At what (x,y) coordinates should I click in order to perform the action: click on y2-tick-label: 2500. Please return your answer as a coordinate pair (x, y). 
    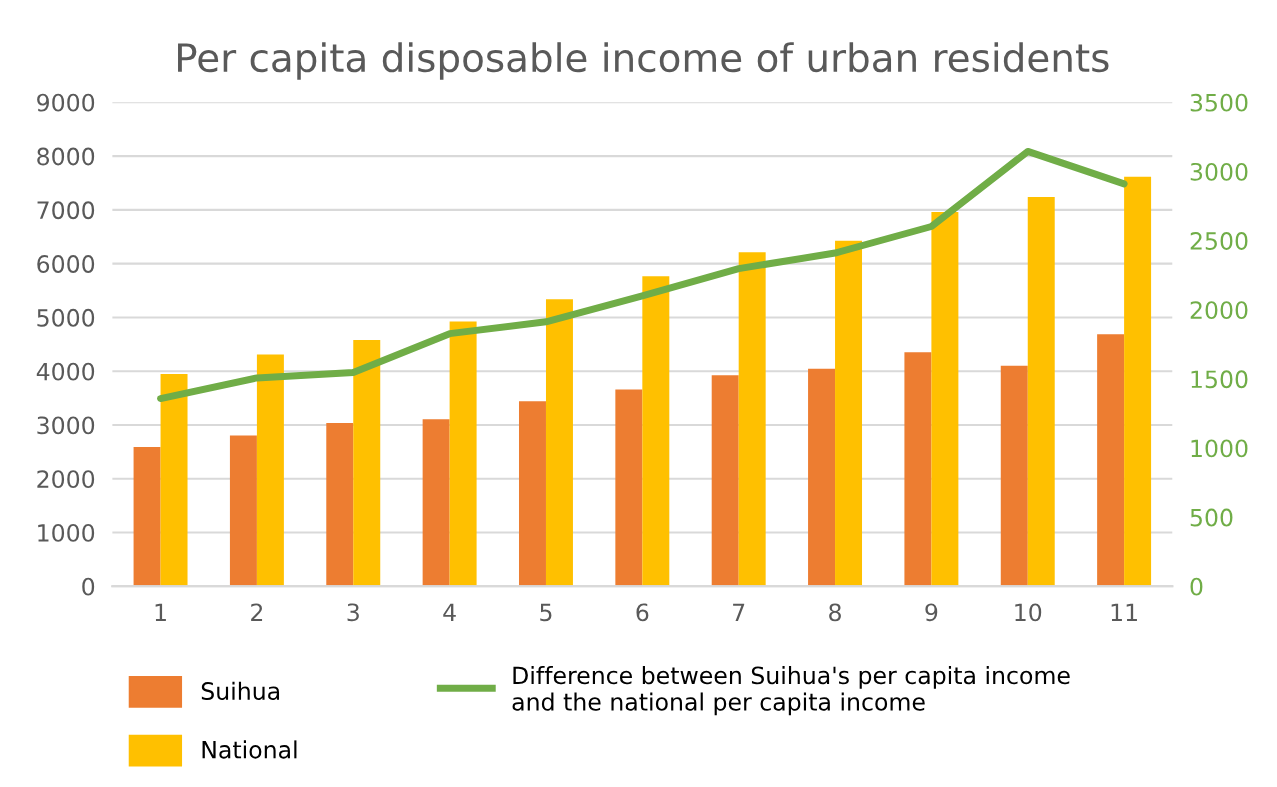
    Looking at the image, I should click on (1219, 241).